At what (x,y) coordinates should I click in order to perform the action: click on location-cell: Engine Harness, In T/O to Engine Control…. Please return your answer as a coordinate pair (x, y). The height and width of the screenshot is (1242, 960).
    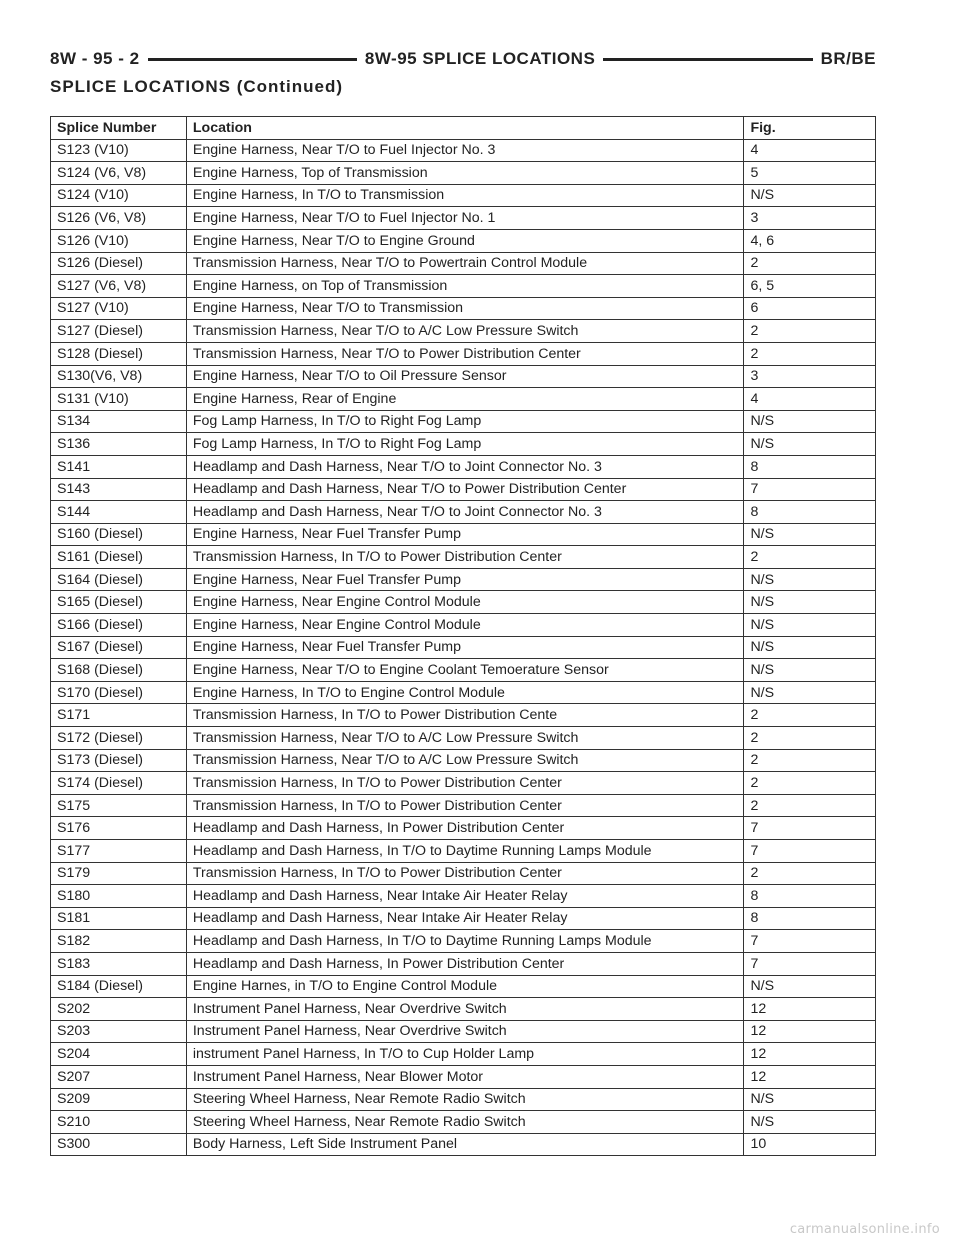
    Looking at the image, I should click on (465, 692).